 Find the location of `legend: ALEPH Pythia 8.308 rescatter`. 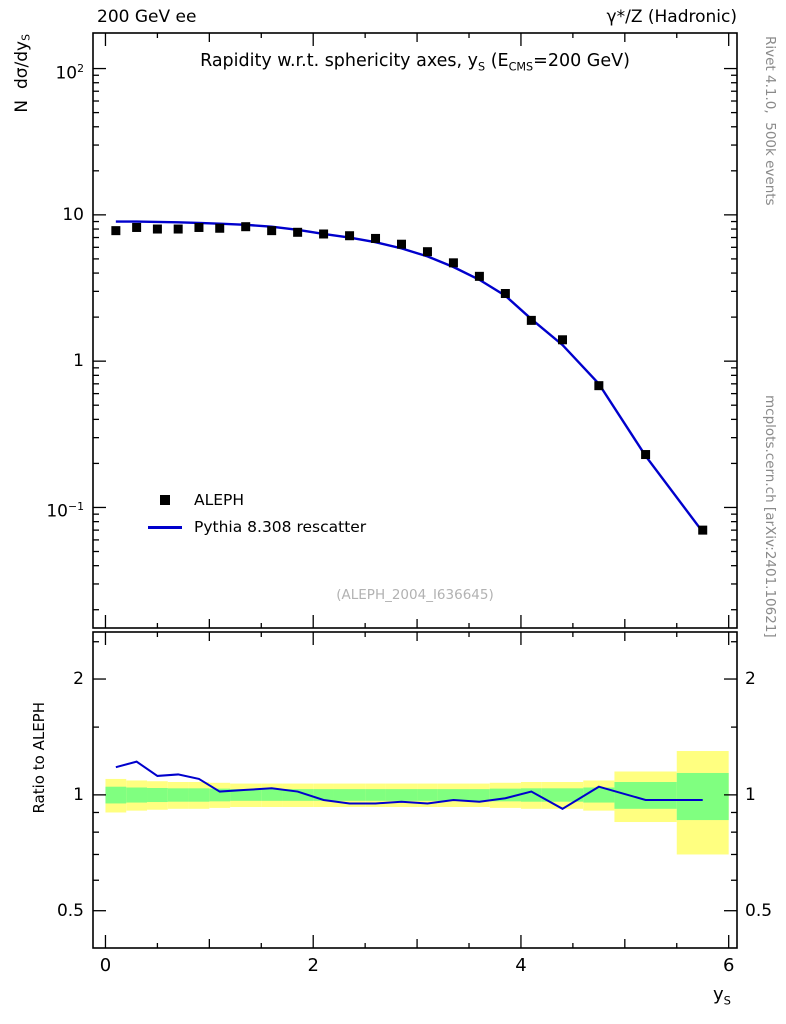

legend: ALEPH Pythia 8.308 rescatter is located at coordinates (257, 513).